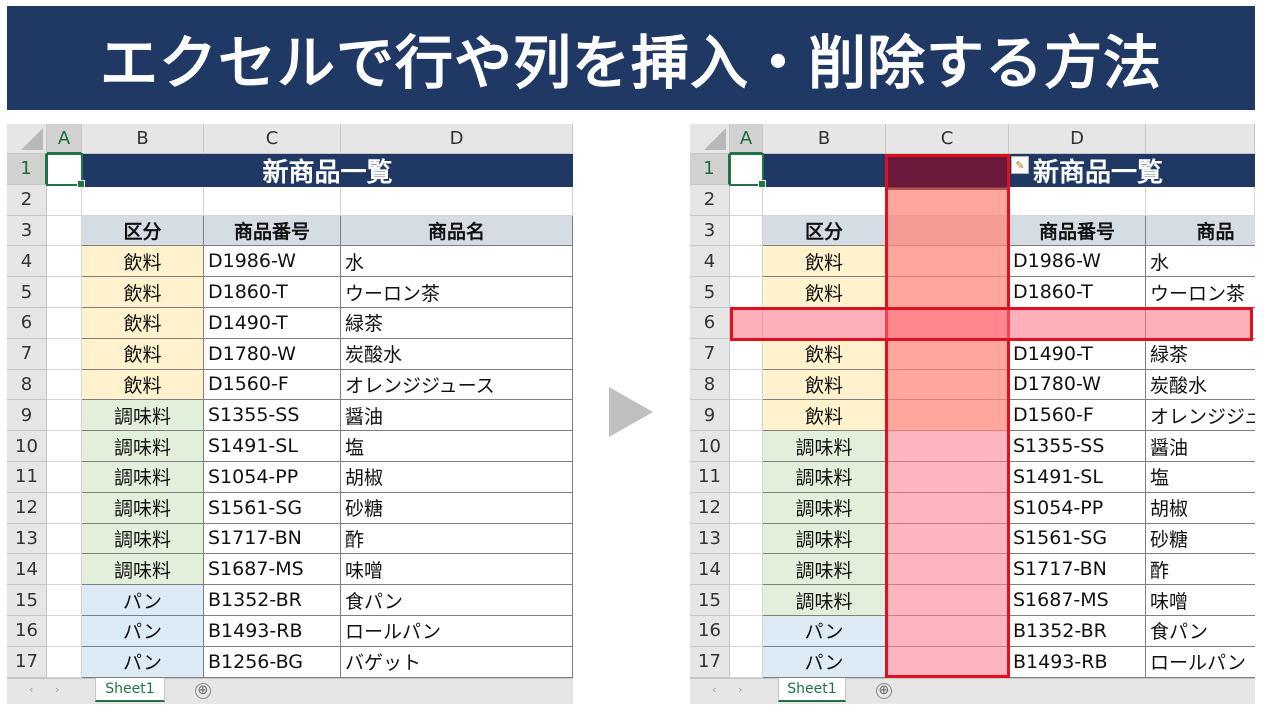  What do you see at coordinates (272, 292) in the screenshot?
I see `product-code-cell: D1860-T` at bounding box center [272, 292].